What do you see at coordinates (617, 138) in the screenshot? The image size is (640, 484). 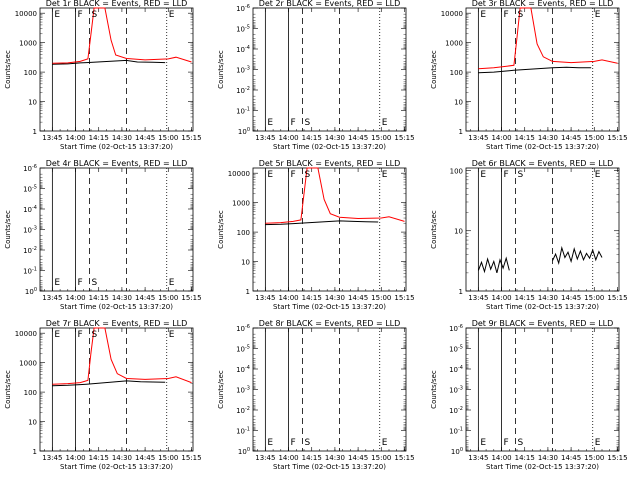 I see `x-tick-label: 15:15` at bounding box center [617, 138].